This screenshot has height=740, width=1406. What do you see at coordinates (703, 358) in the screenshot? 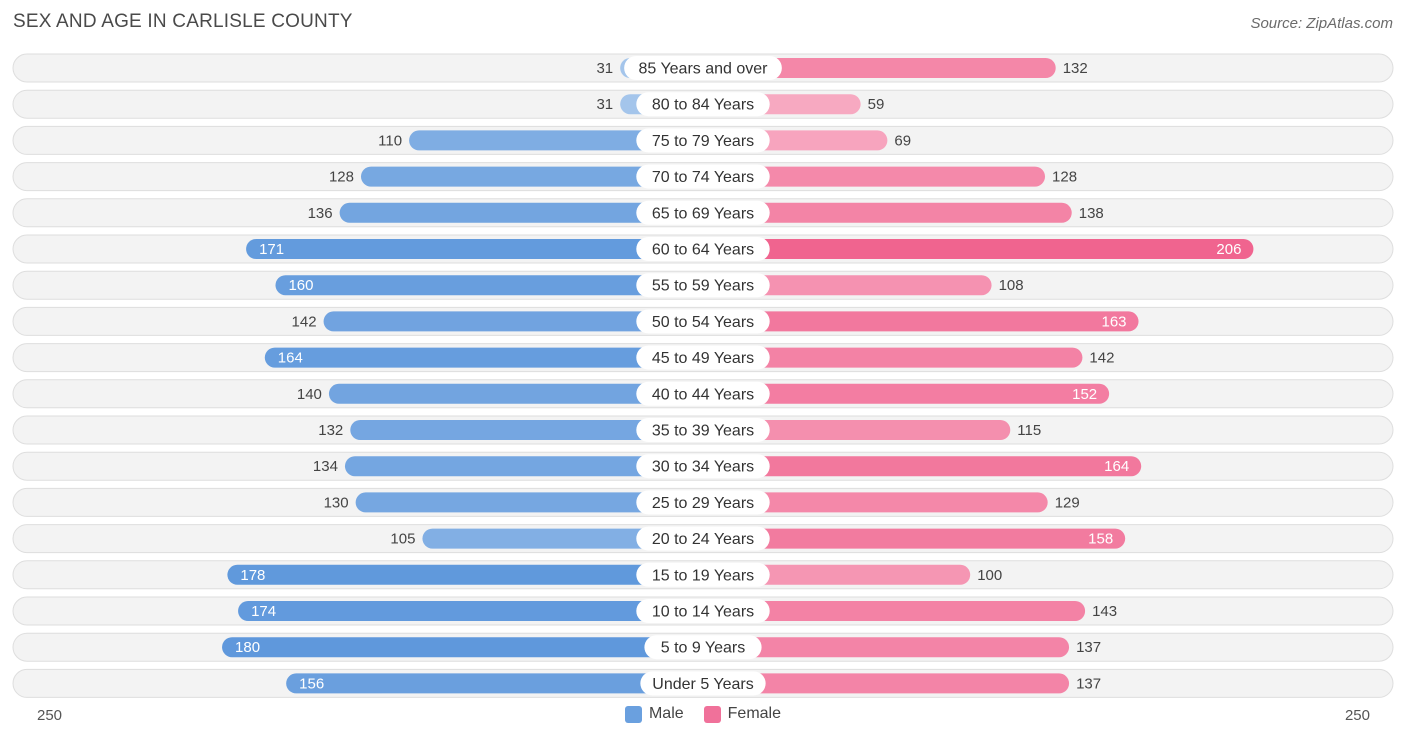
I see `category-label: 45 to 49 Years` at bounding box center [703, 358].